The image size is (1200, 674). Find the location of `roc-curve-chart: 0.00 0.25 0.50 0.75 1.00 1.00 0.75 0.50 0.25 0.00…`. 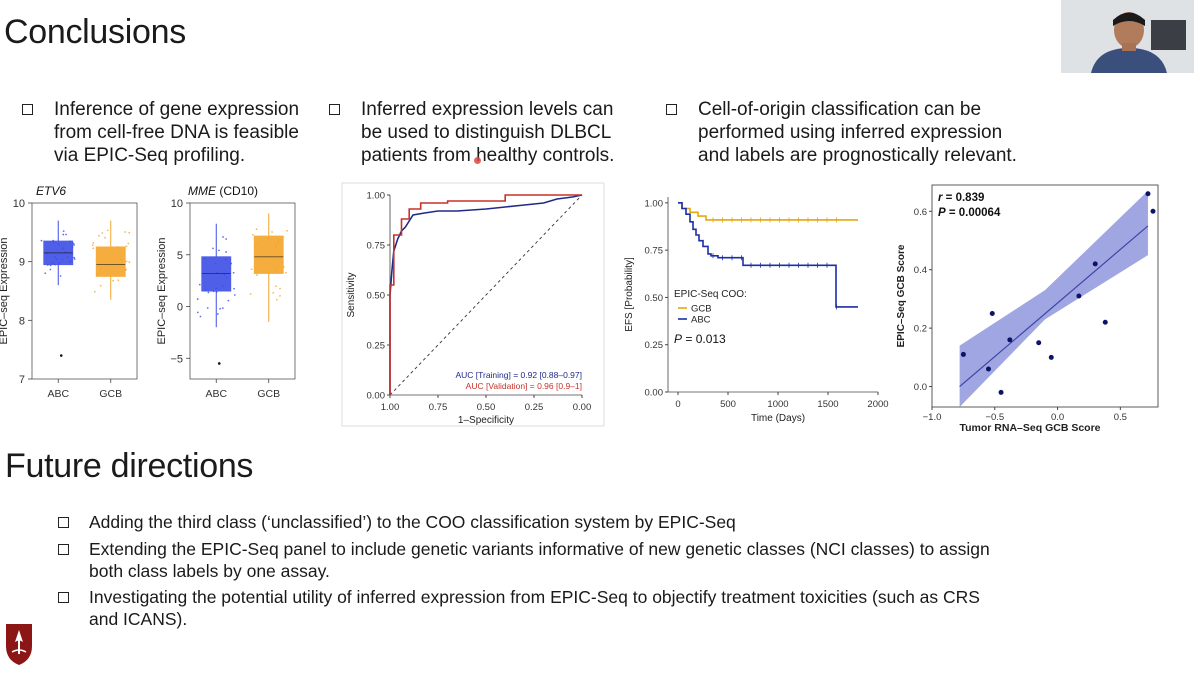

roc-curve-chart: 0.00 0.25 0.50 0.75 1.00 1.00 0.75 0.50 0.25 0.00… is located at coordinates (473, 304).